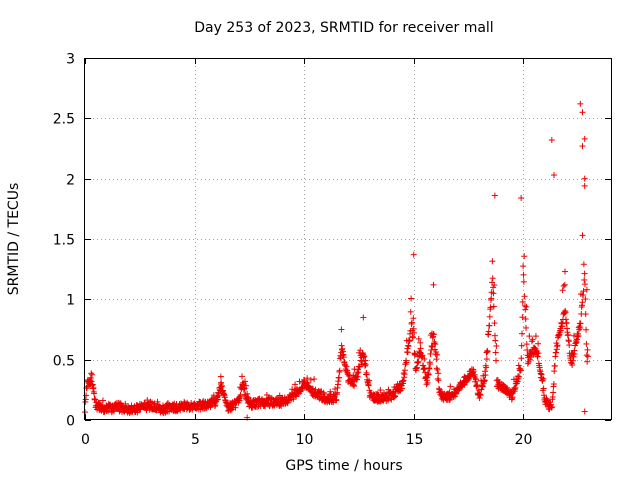 This screenshot has width=640, height=480. I want to click on y-tick-label: 1, so click(70, 301).